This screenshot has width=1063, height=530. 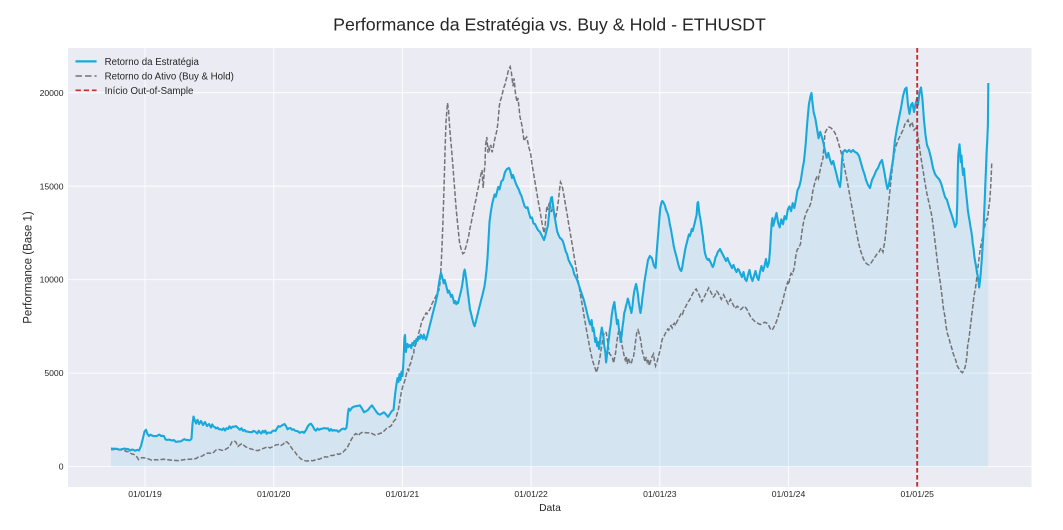 What do you see at coordinates (145, 494) in the screenshot?
I see `svg-text: 01/01/19` at bounding box center [145, 494].